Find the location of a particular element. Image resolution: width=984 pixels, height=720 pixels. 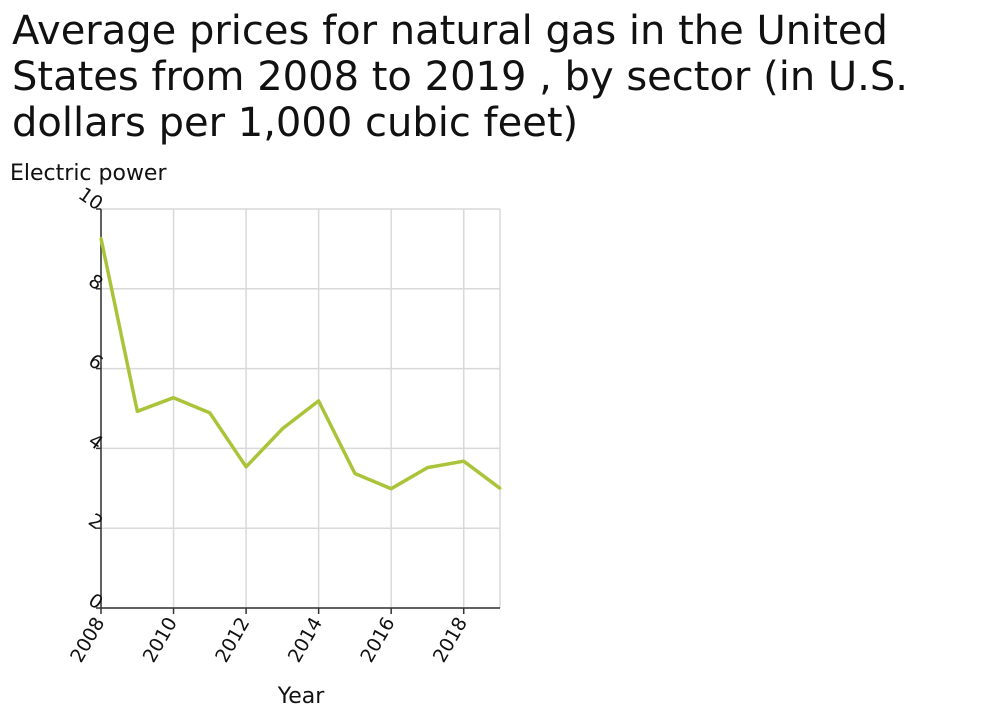

x-tick-label: 2016 is located at coordinates (377, 640).